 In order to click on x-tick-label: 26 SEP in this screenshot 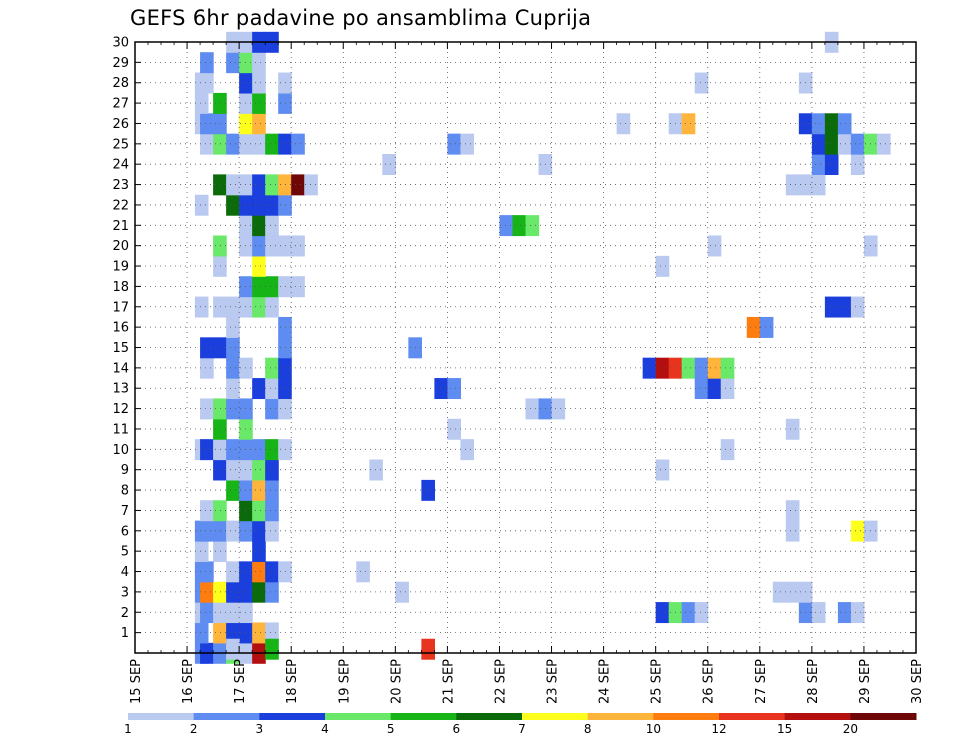, I will do `click(709, 681)`.